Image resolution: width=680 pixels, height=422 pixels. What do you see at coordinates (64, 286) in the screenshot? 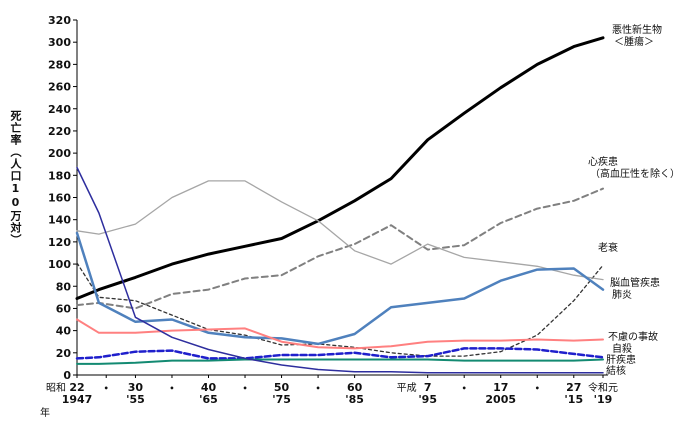
I see `y-tick-label: 80` at bounding box center [64, 286].